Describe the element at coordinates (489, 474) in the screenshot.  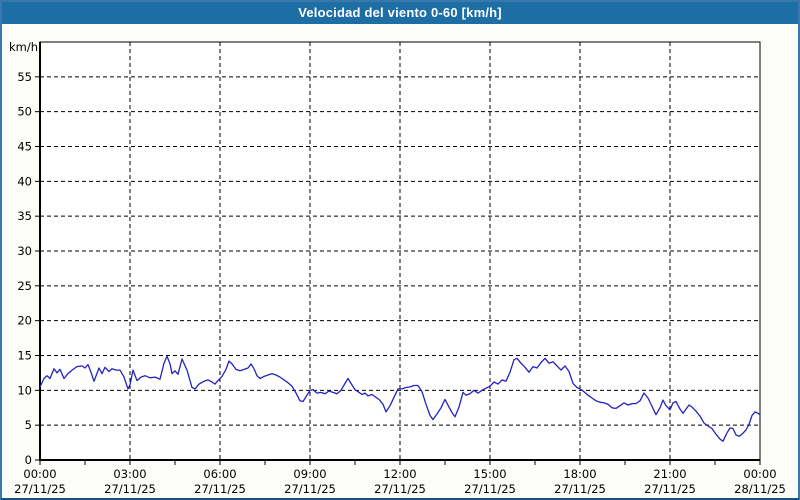
I see `x-tick-time-label: 15:00` at that location.